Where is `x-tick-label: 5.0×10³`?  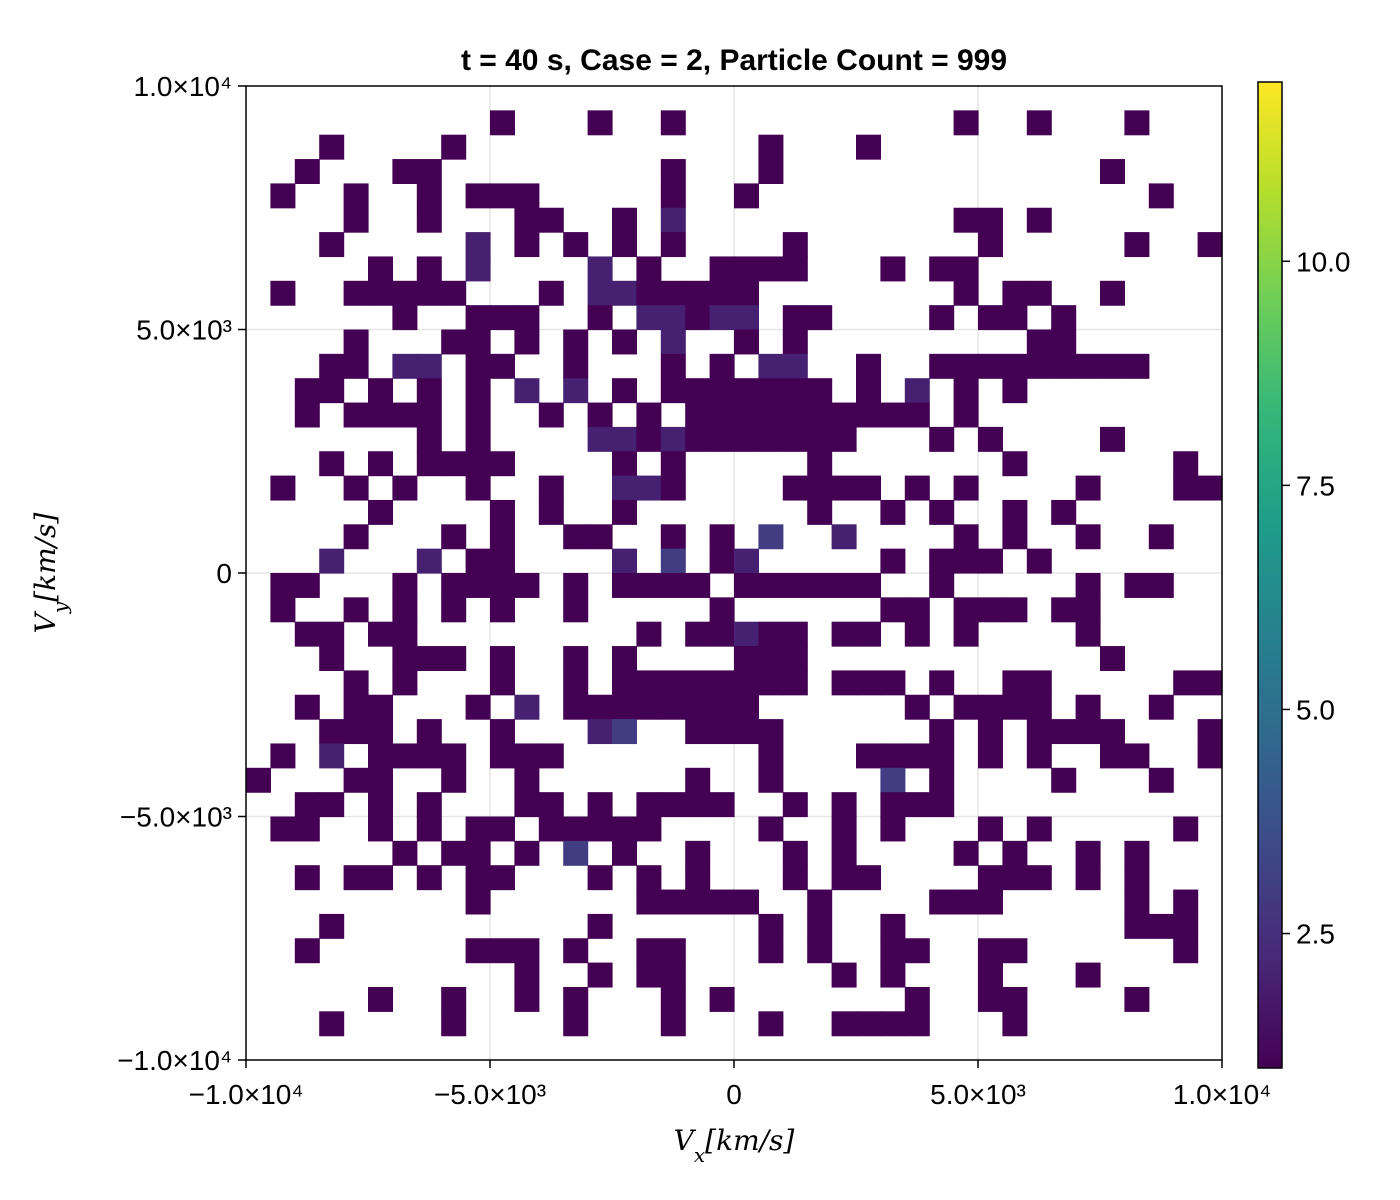
x-tick-label: 5.0×10³ is located at coordinates (978, 1094).